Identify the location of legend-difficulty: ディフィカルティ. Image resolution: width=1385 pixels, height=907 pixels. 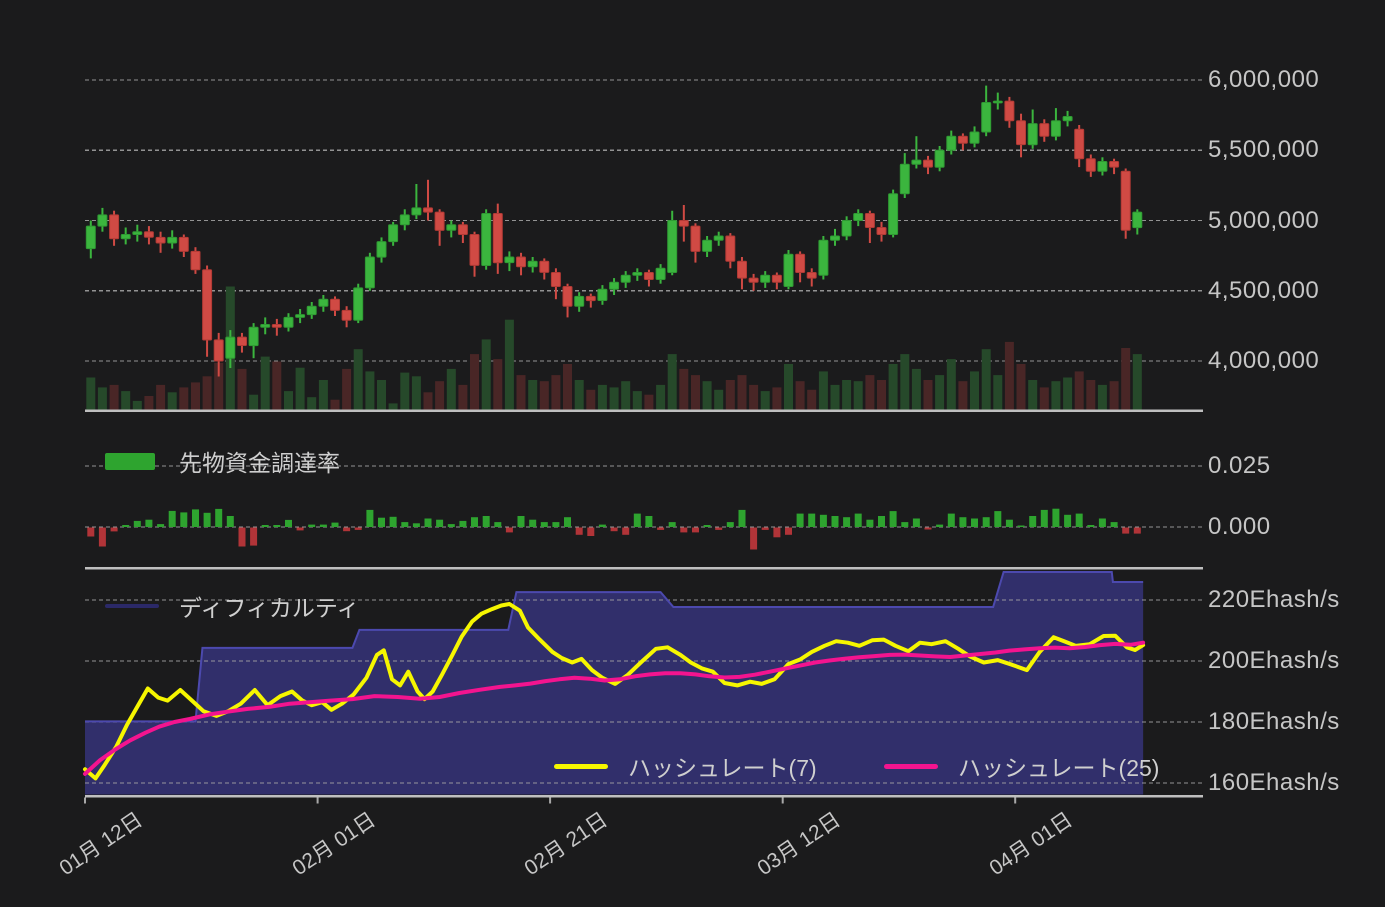
(232, 606).